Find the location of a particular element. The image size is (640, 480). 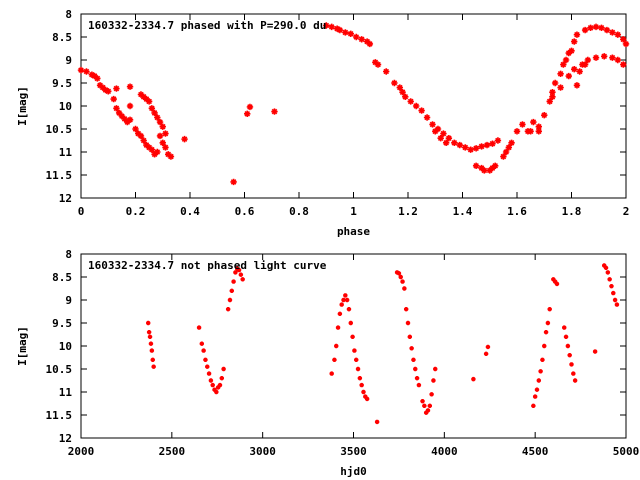

y-tick-label: 10 is located at coordinates (65, 346).